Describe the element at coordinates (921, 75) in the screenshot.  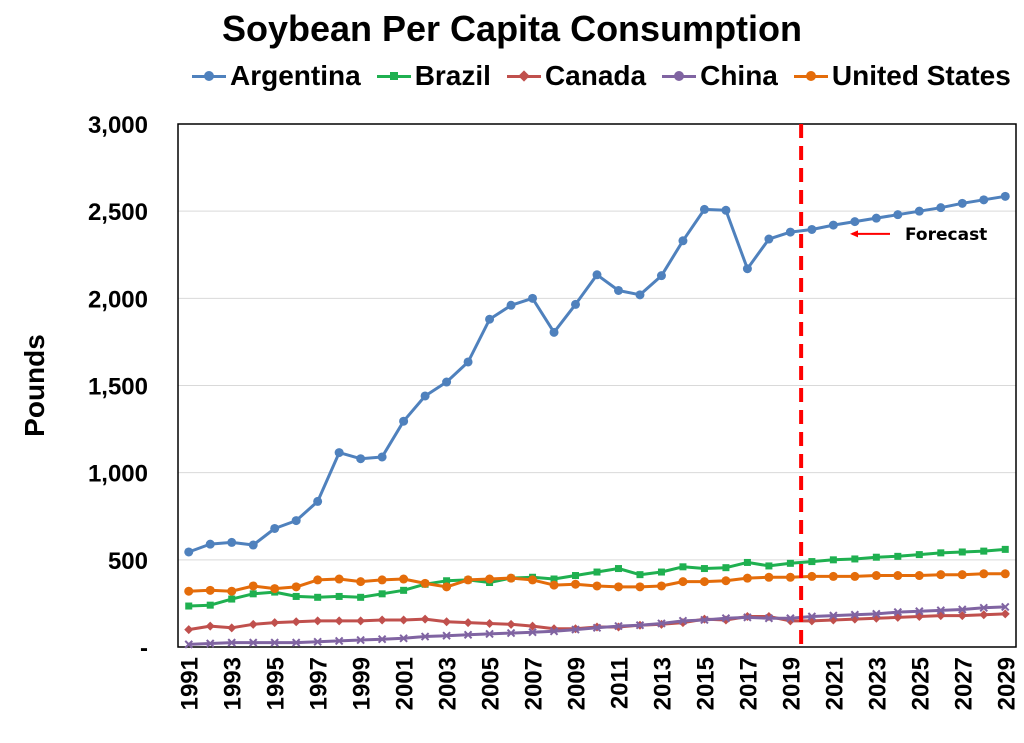
I see `legend-label: United States` at that location.